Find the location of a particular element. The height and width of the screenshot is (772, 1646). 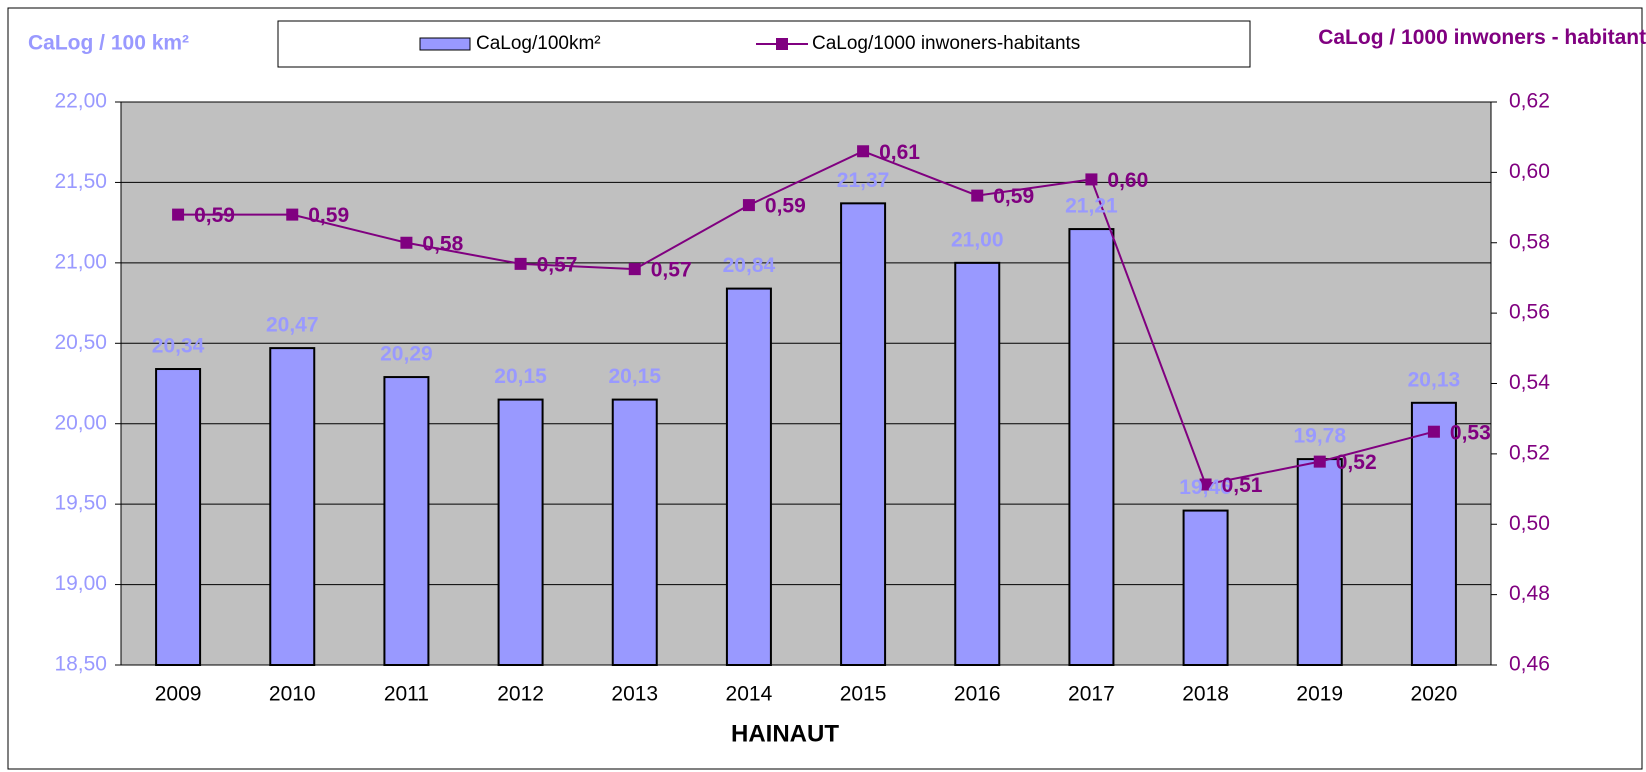

line-value-label: 0,58 is located at coordinates (442, 243).